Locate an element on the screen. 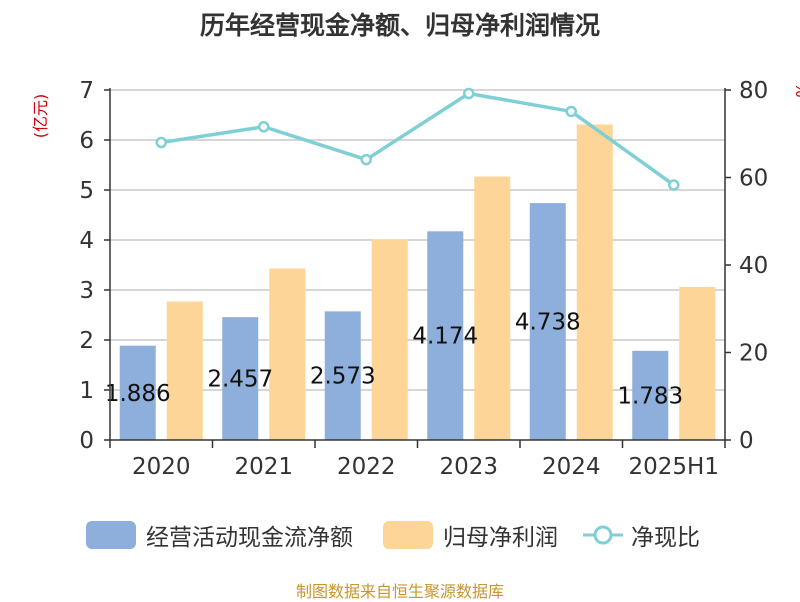 Image resolution: width=800 pixels, height=602 pixels. legend: 经营活动现金流净额 归母净利润 净现比 is located at coordinates (400, 535).